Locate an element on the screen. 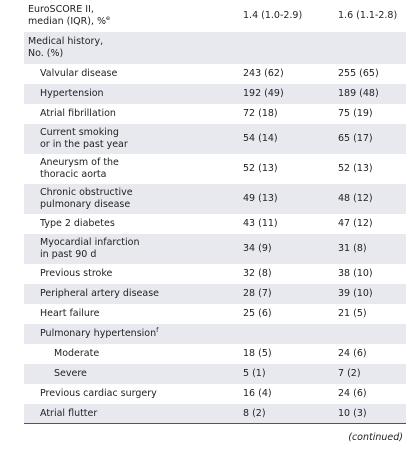  row-label-cell: Chronic obstructive pulmonary disease is located at coordinates (131, 199).